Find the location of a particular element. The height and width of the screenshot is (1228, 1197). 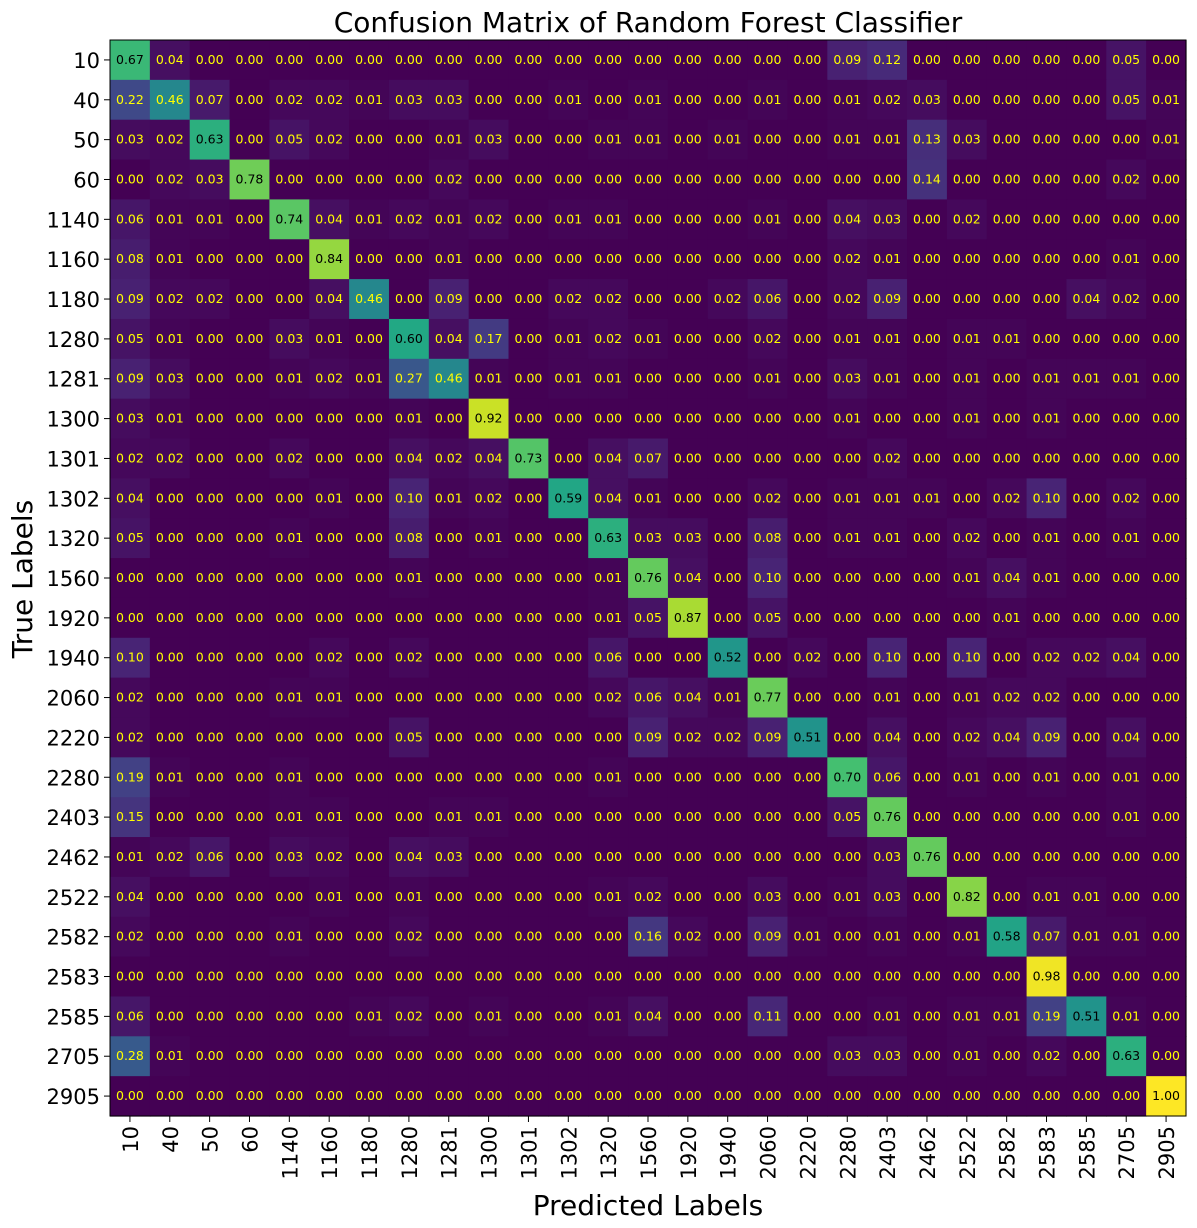

x-tick-label: 1300 is located at coordinates (490, 1152).